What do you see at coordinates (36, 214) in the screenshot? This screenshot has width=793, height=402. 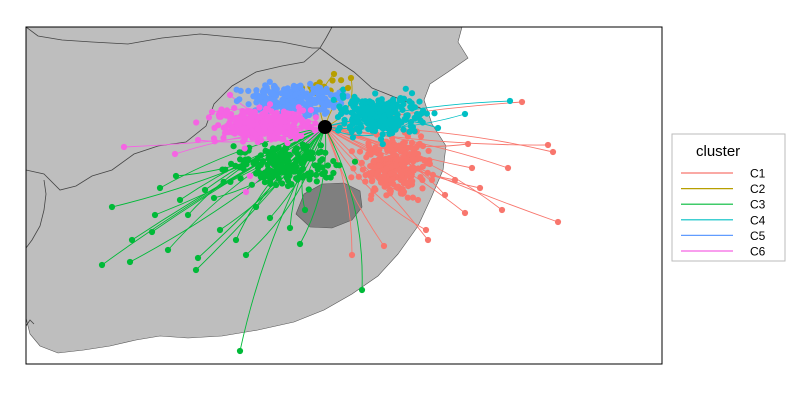 I see `border-southwest` at bounding box center [36, 214].